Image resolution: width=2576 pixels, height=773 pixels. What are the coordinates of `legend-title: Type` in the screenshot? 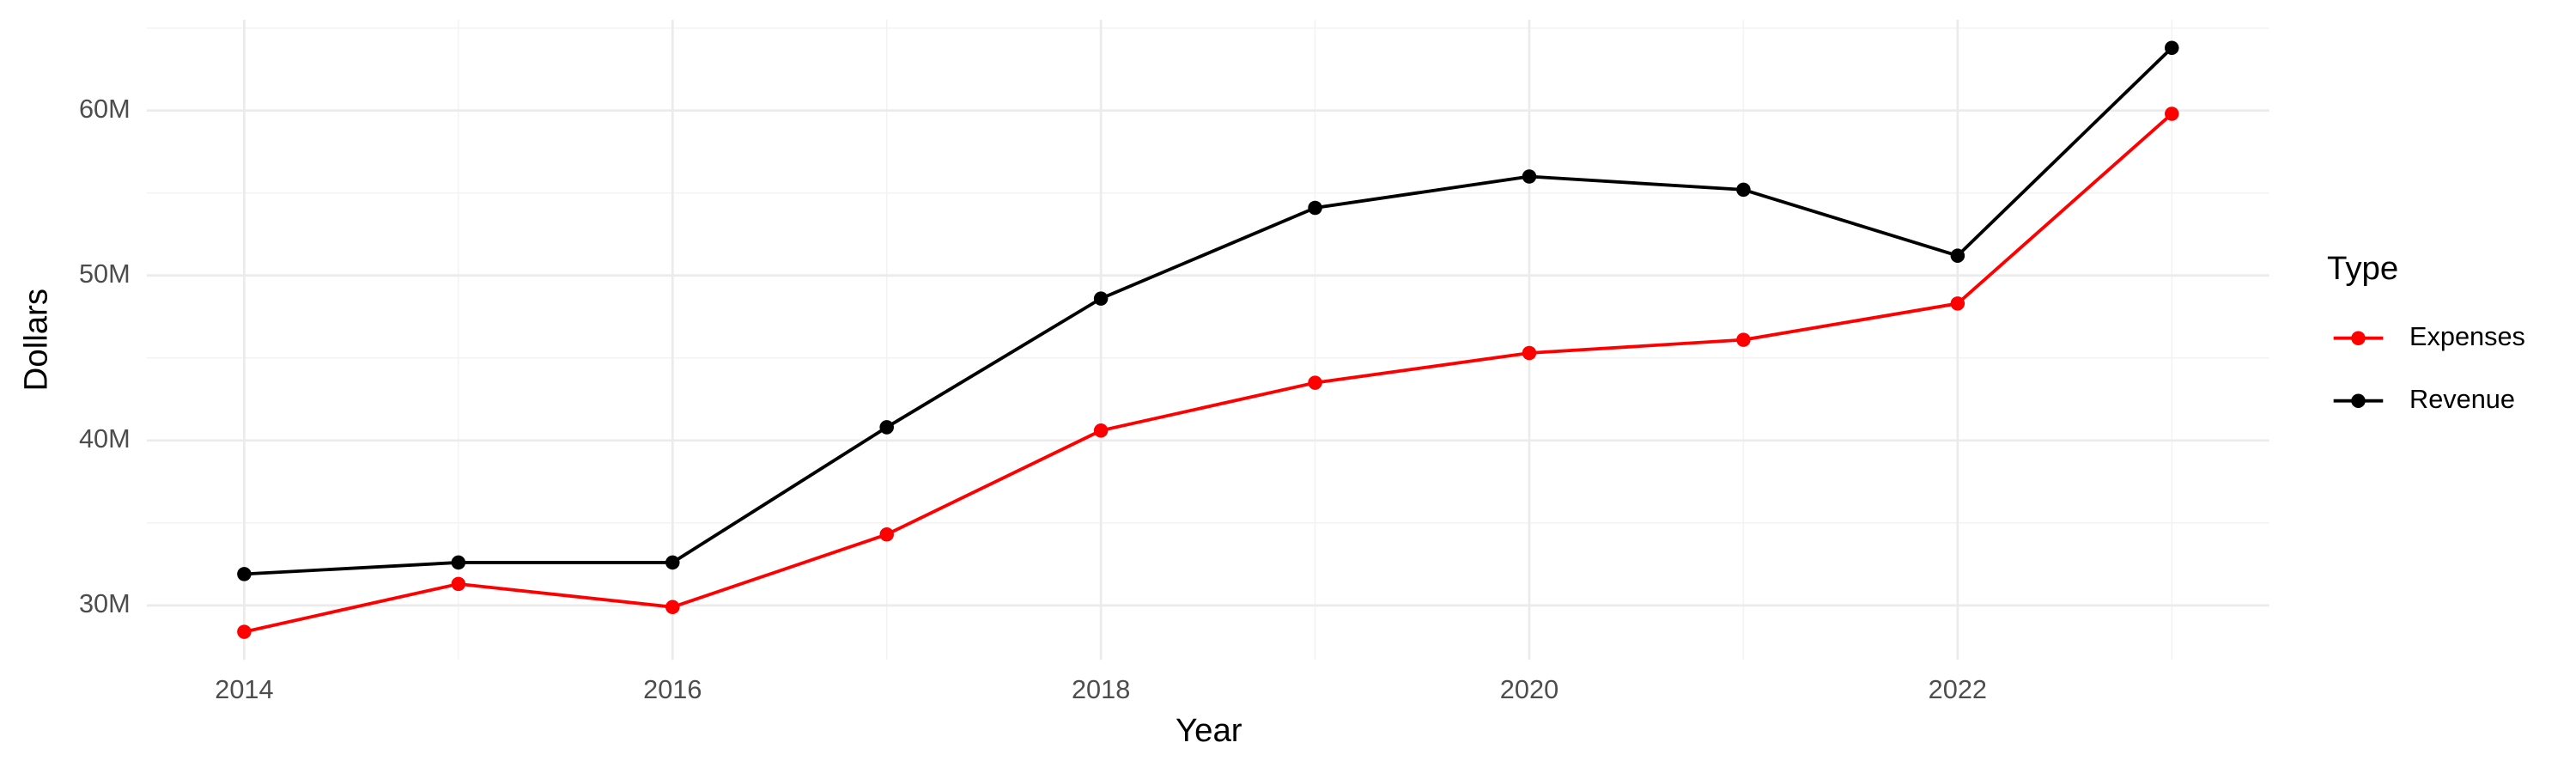 It's located at (2362, 268).